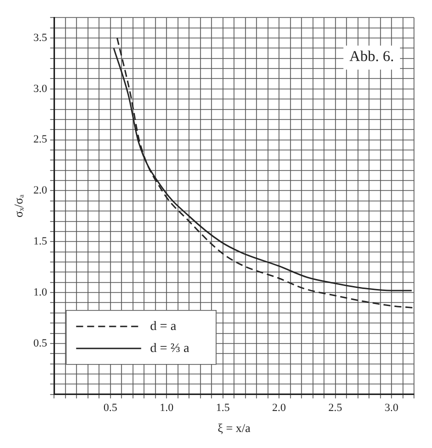  I want to click on text: Abb. 6., so click(371, 57).